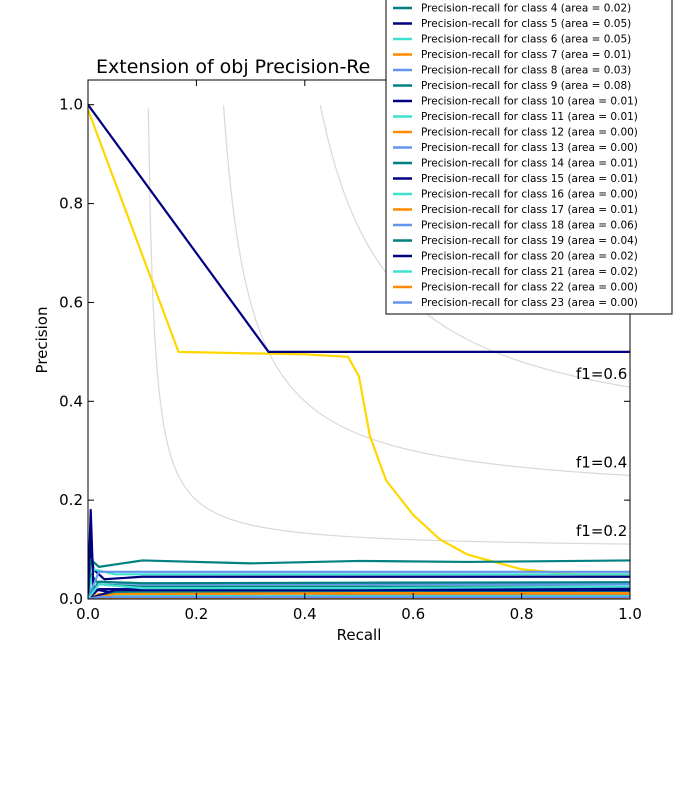 This screenshot has height=800, width=700. I want to click on iso-f1-label: f1=0.6, so click(601, 374).